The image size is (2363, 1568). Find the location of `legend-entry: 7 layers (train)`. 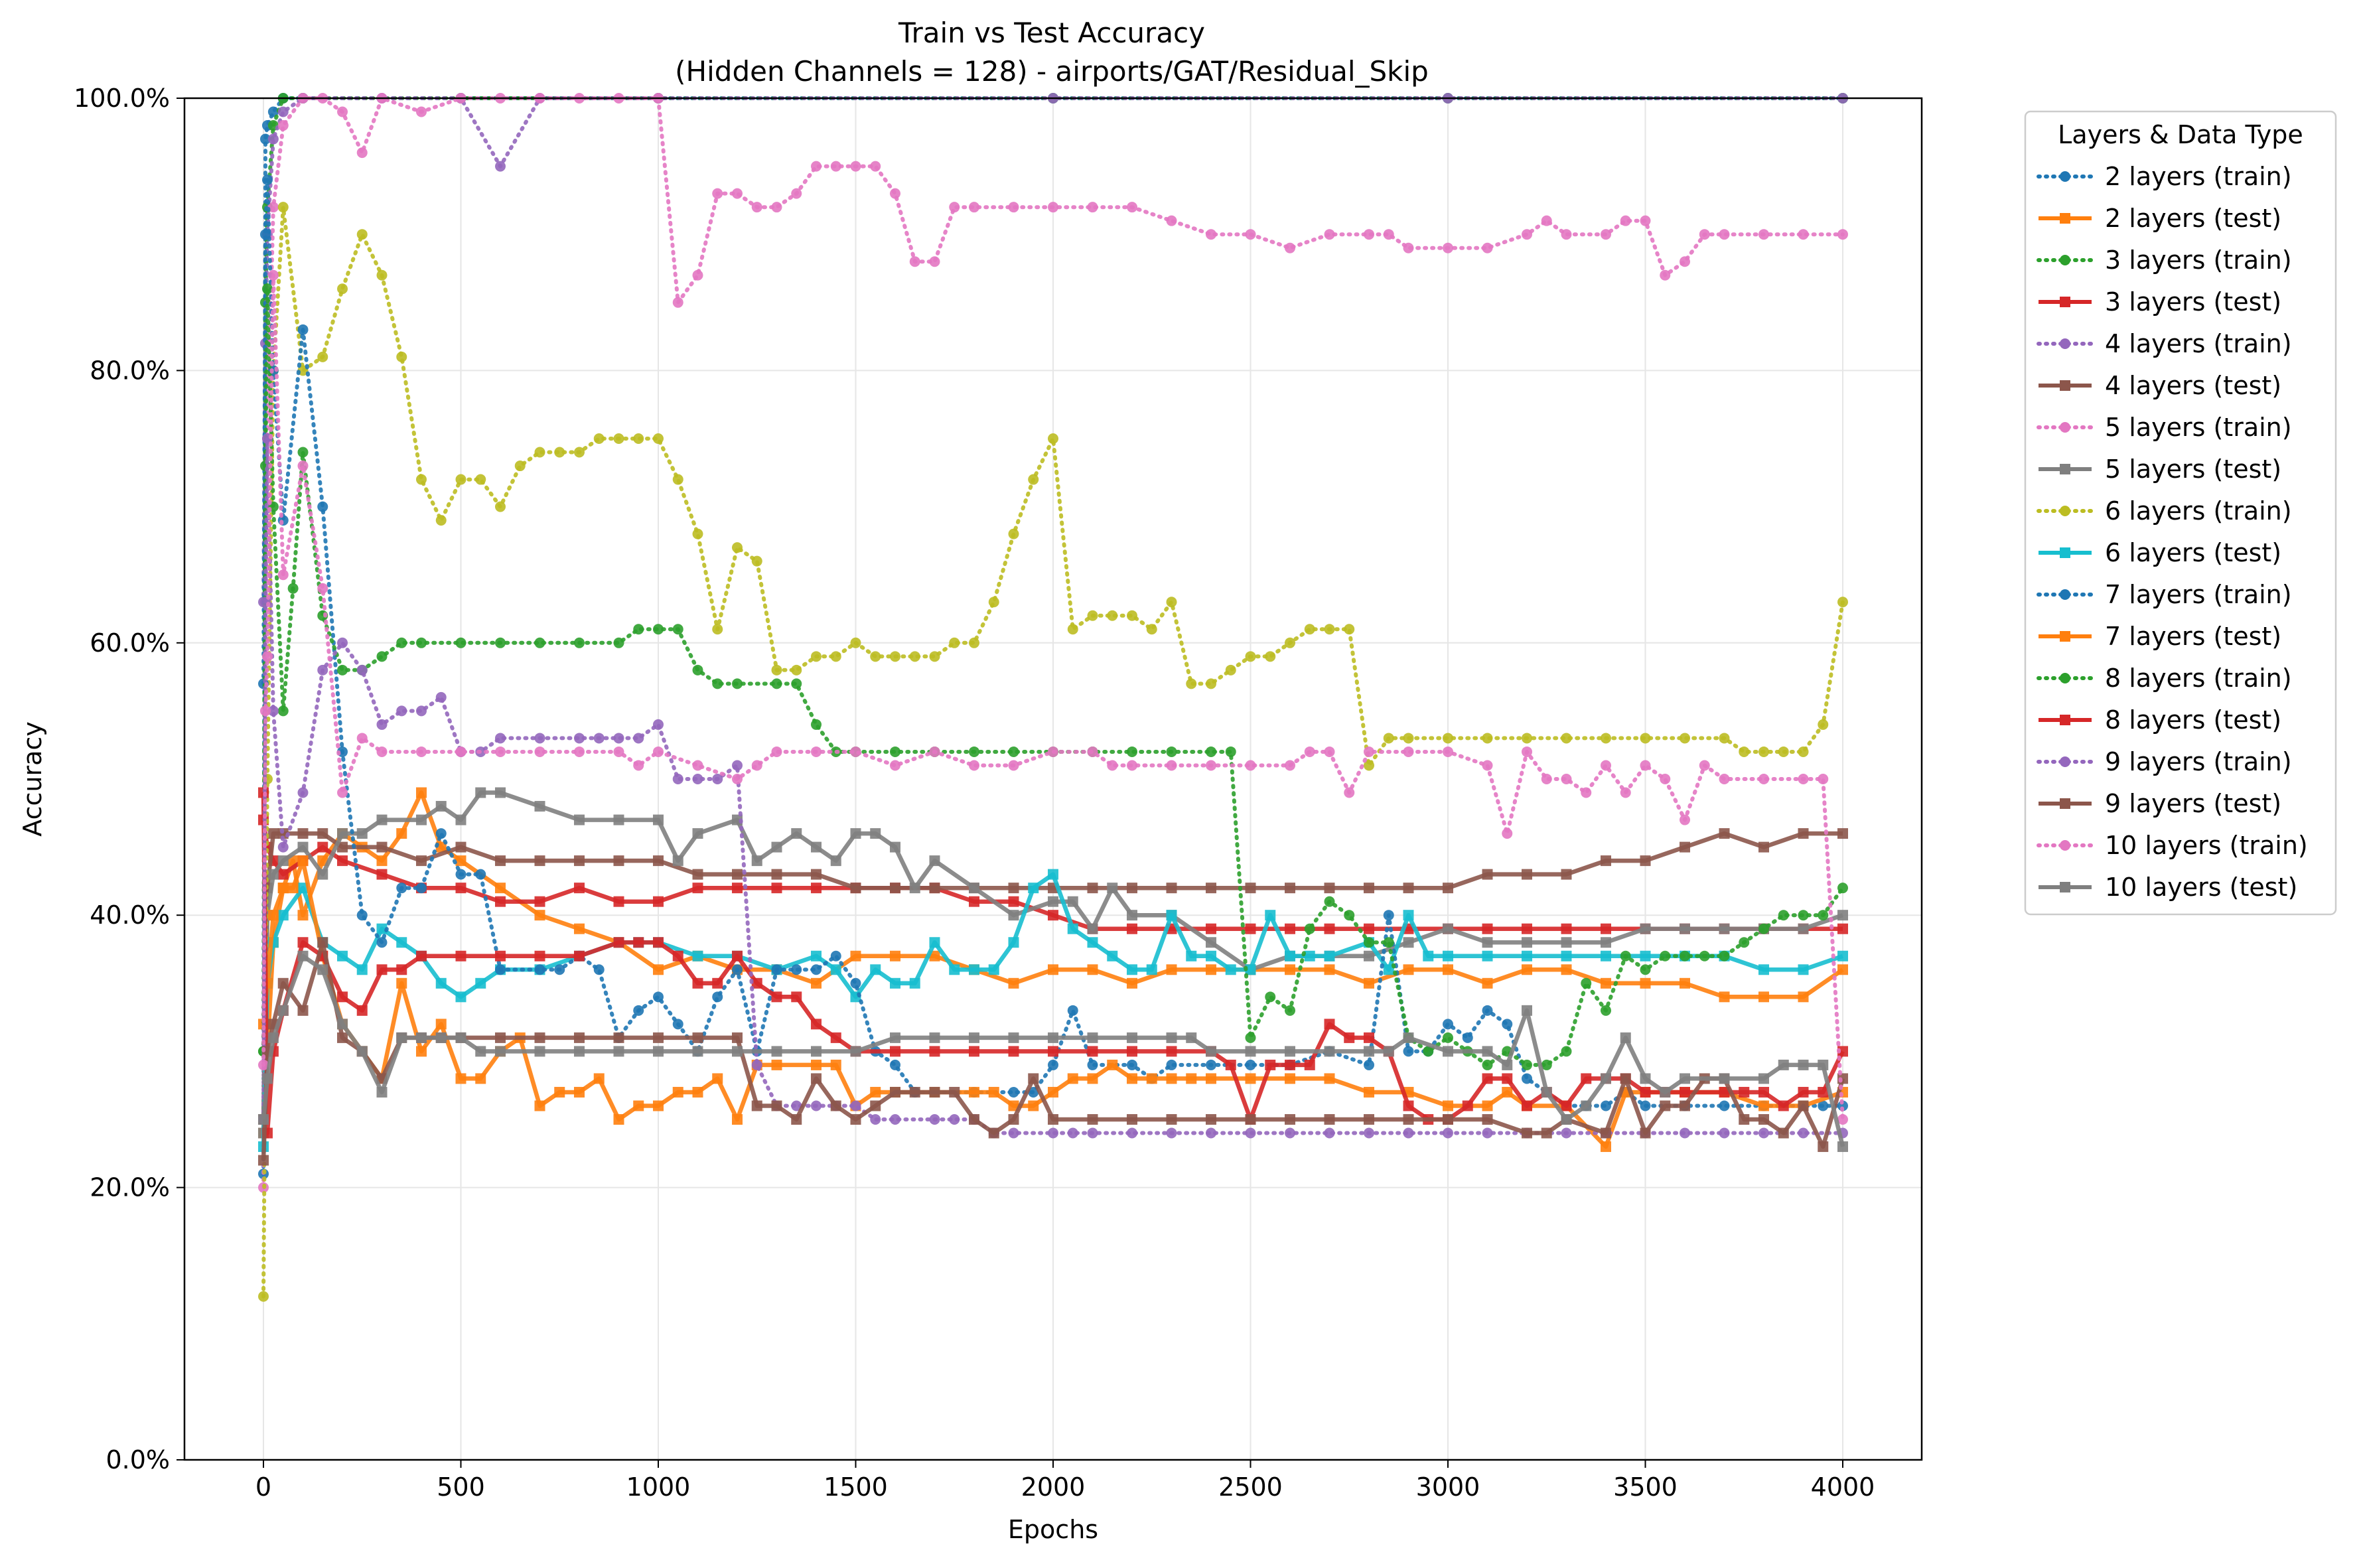

legend-entry: 7 layers (train) is located at coordinates (2164, 594).